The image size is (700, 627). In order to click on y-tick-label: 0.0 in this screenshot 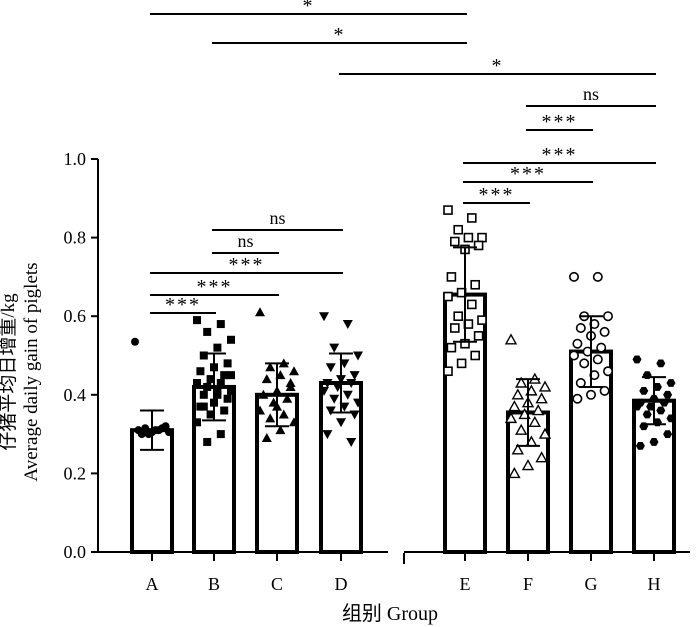, I will do `click(75, 552)`.